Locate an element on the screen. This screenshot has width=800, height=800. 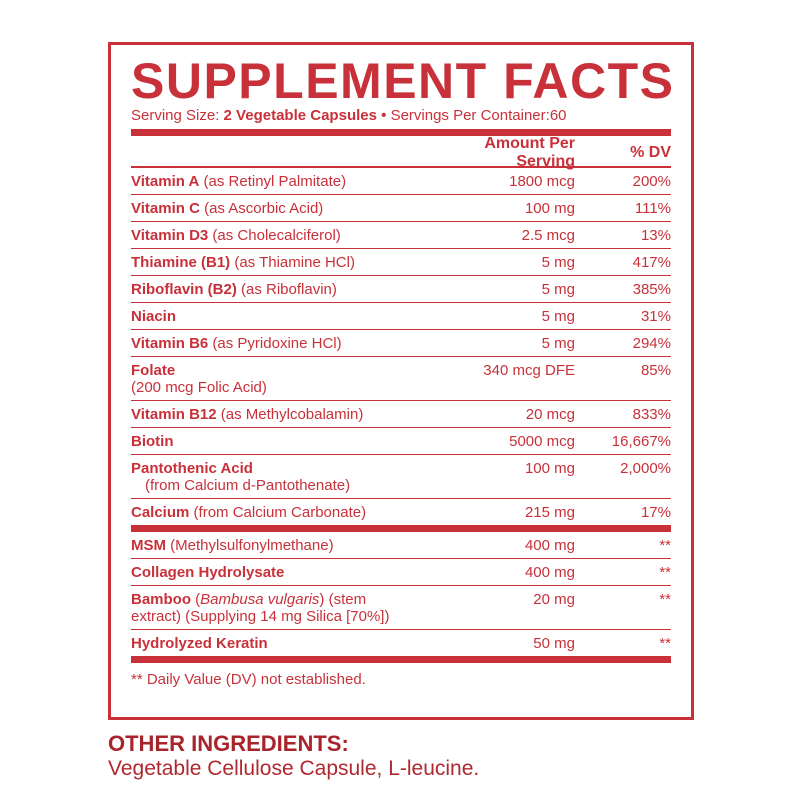
nutrient-cell: Riboflavin (B2) (as Riboflavin) is located at coordinates (278, 289).